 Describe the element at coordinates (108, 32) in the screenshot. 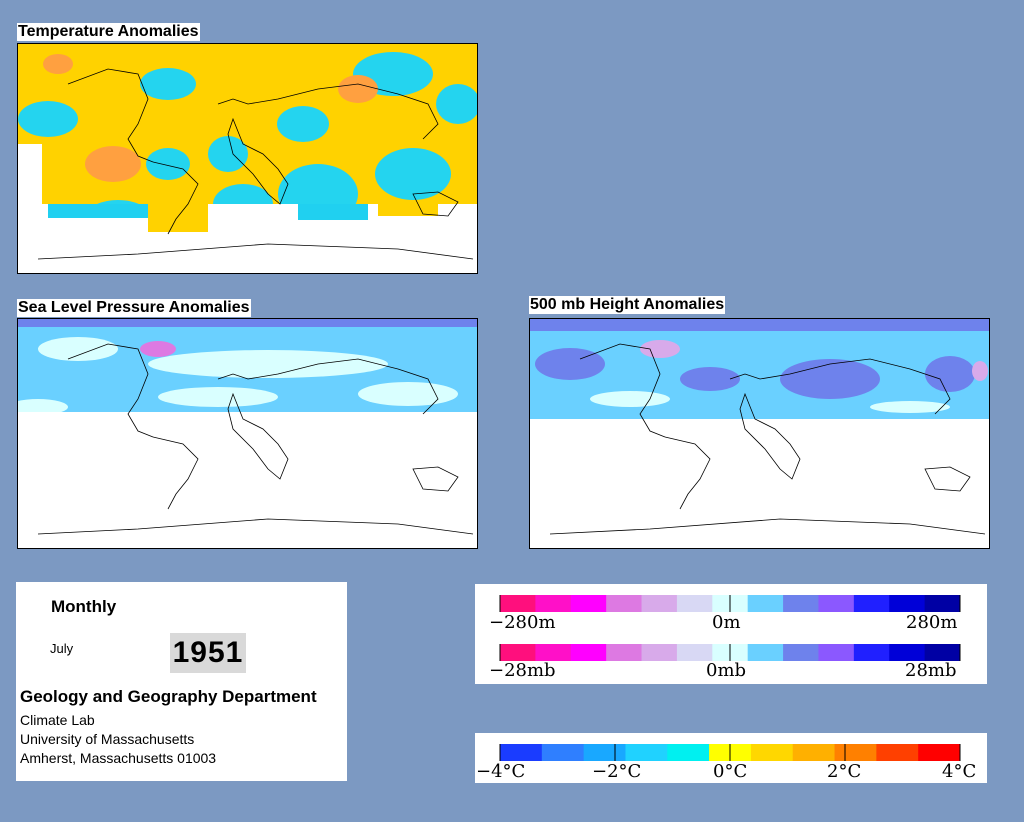

I see `temperature-map-title: Temperature Anomalies` at that location.